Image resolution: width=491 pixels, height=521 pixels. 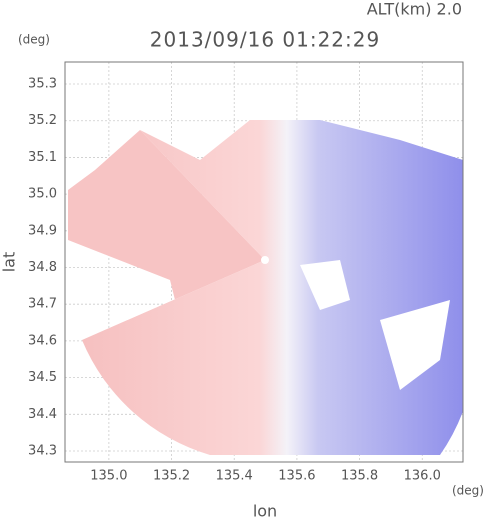 What do you see at coordinates (42, 120) in the screenshot?
I see `y-tick-label: 35.2` at bounding box center [42, 120].